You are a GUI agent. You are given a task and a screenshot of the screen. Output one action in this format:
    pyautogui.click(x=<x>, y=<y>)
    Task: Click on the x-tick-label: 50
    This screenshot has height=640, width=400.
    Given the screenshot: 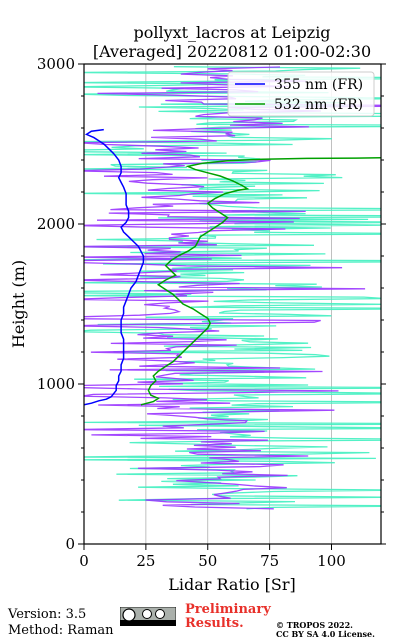 What is the action you would take?
    pyautogui.click(x=207, y=561)
    